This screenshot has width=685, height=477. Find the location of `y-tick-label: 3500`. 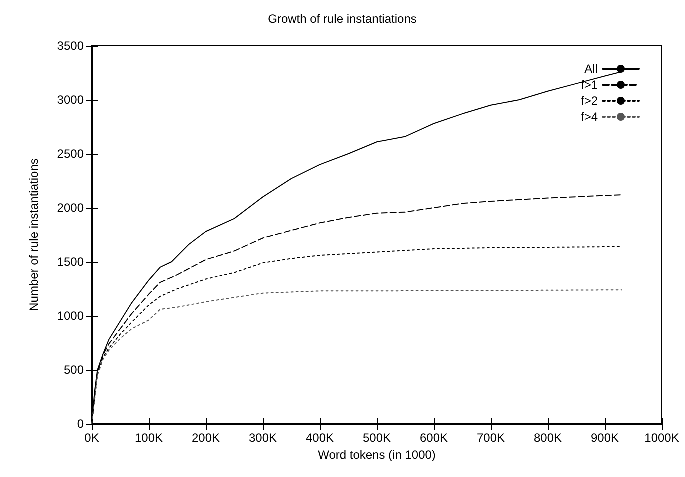

y-tick-label: 3500 is located at coordinates (70, 46).